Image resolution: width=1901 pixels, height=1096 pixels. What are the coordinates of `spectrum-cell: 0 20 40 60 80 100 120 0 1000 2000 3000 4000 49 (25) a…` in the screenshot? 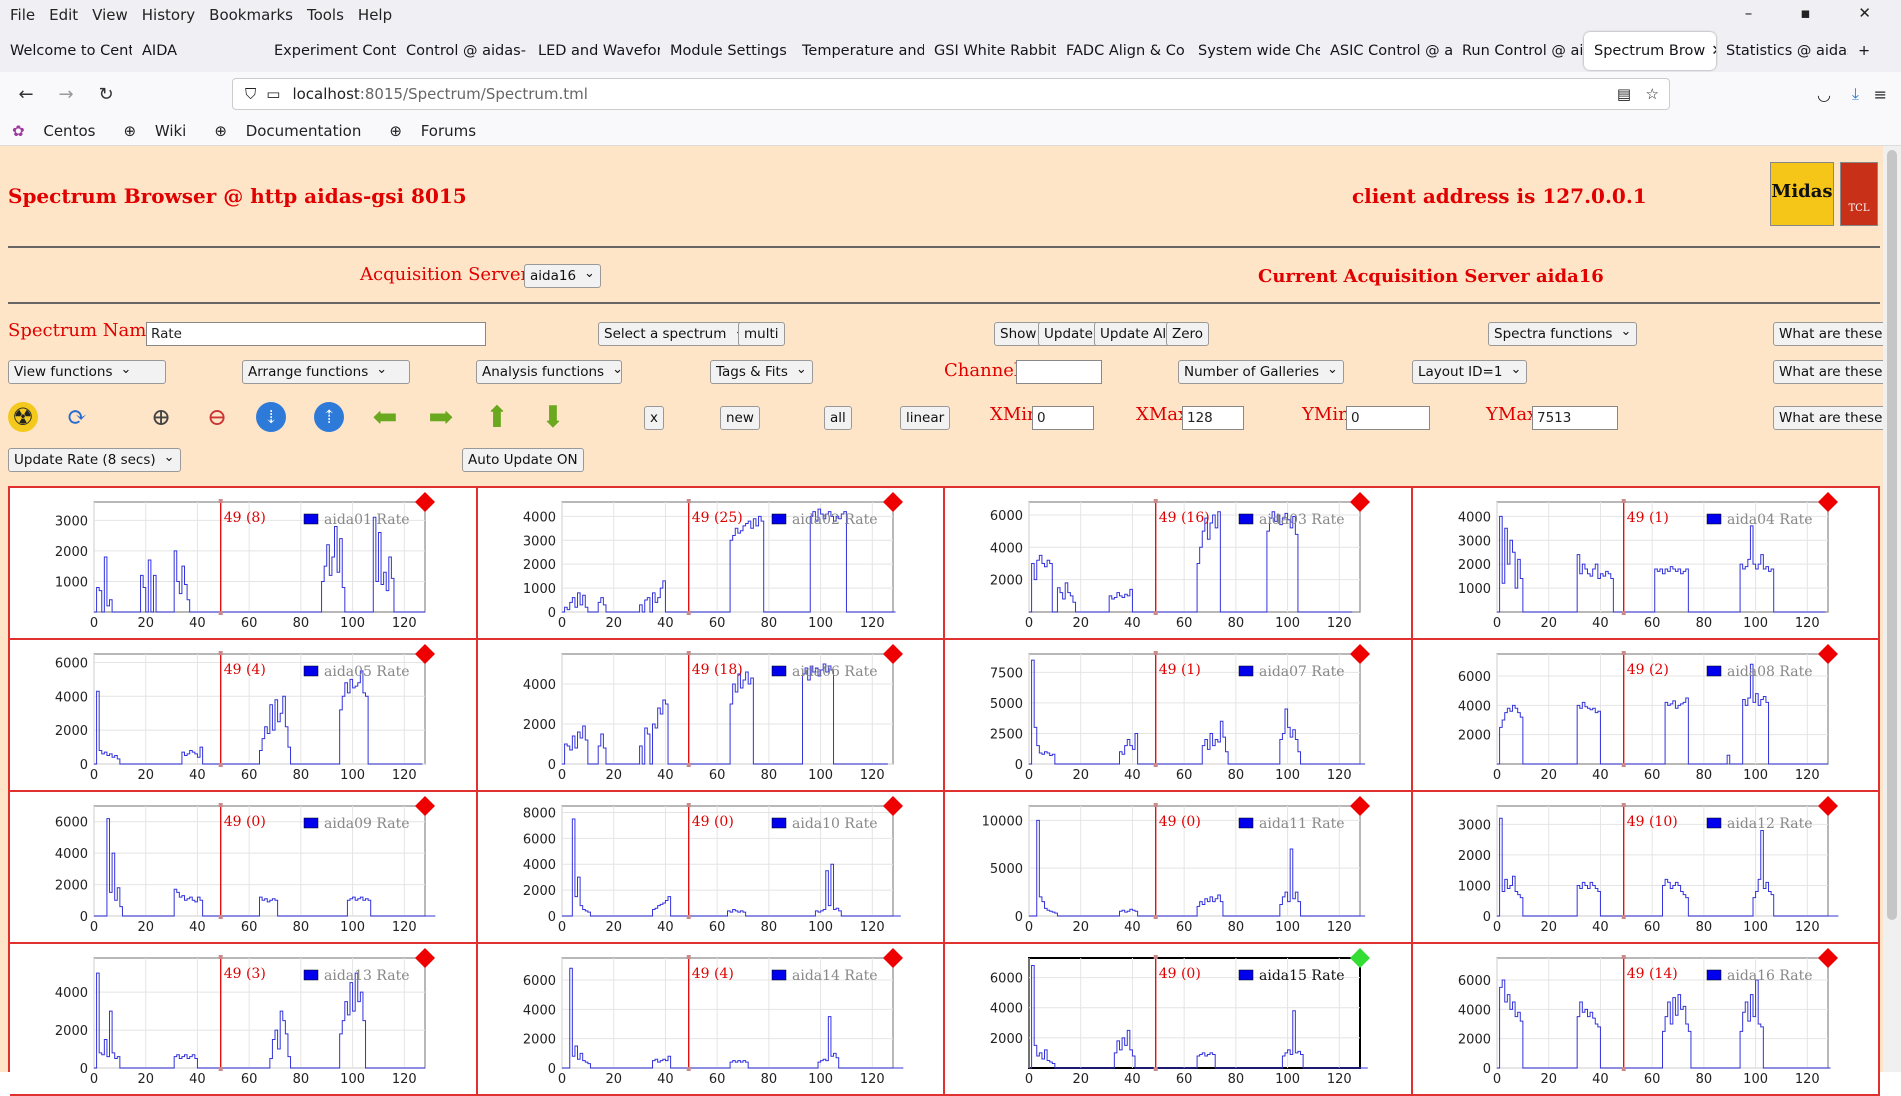 It's located at (711, 564).